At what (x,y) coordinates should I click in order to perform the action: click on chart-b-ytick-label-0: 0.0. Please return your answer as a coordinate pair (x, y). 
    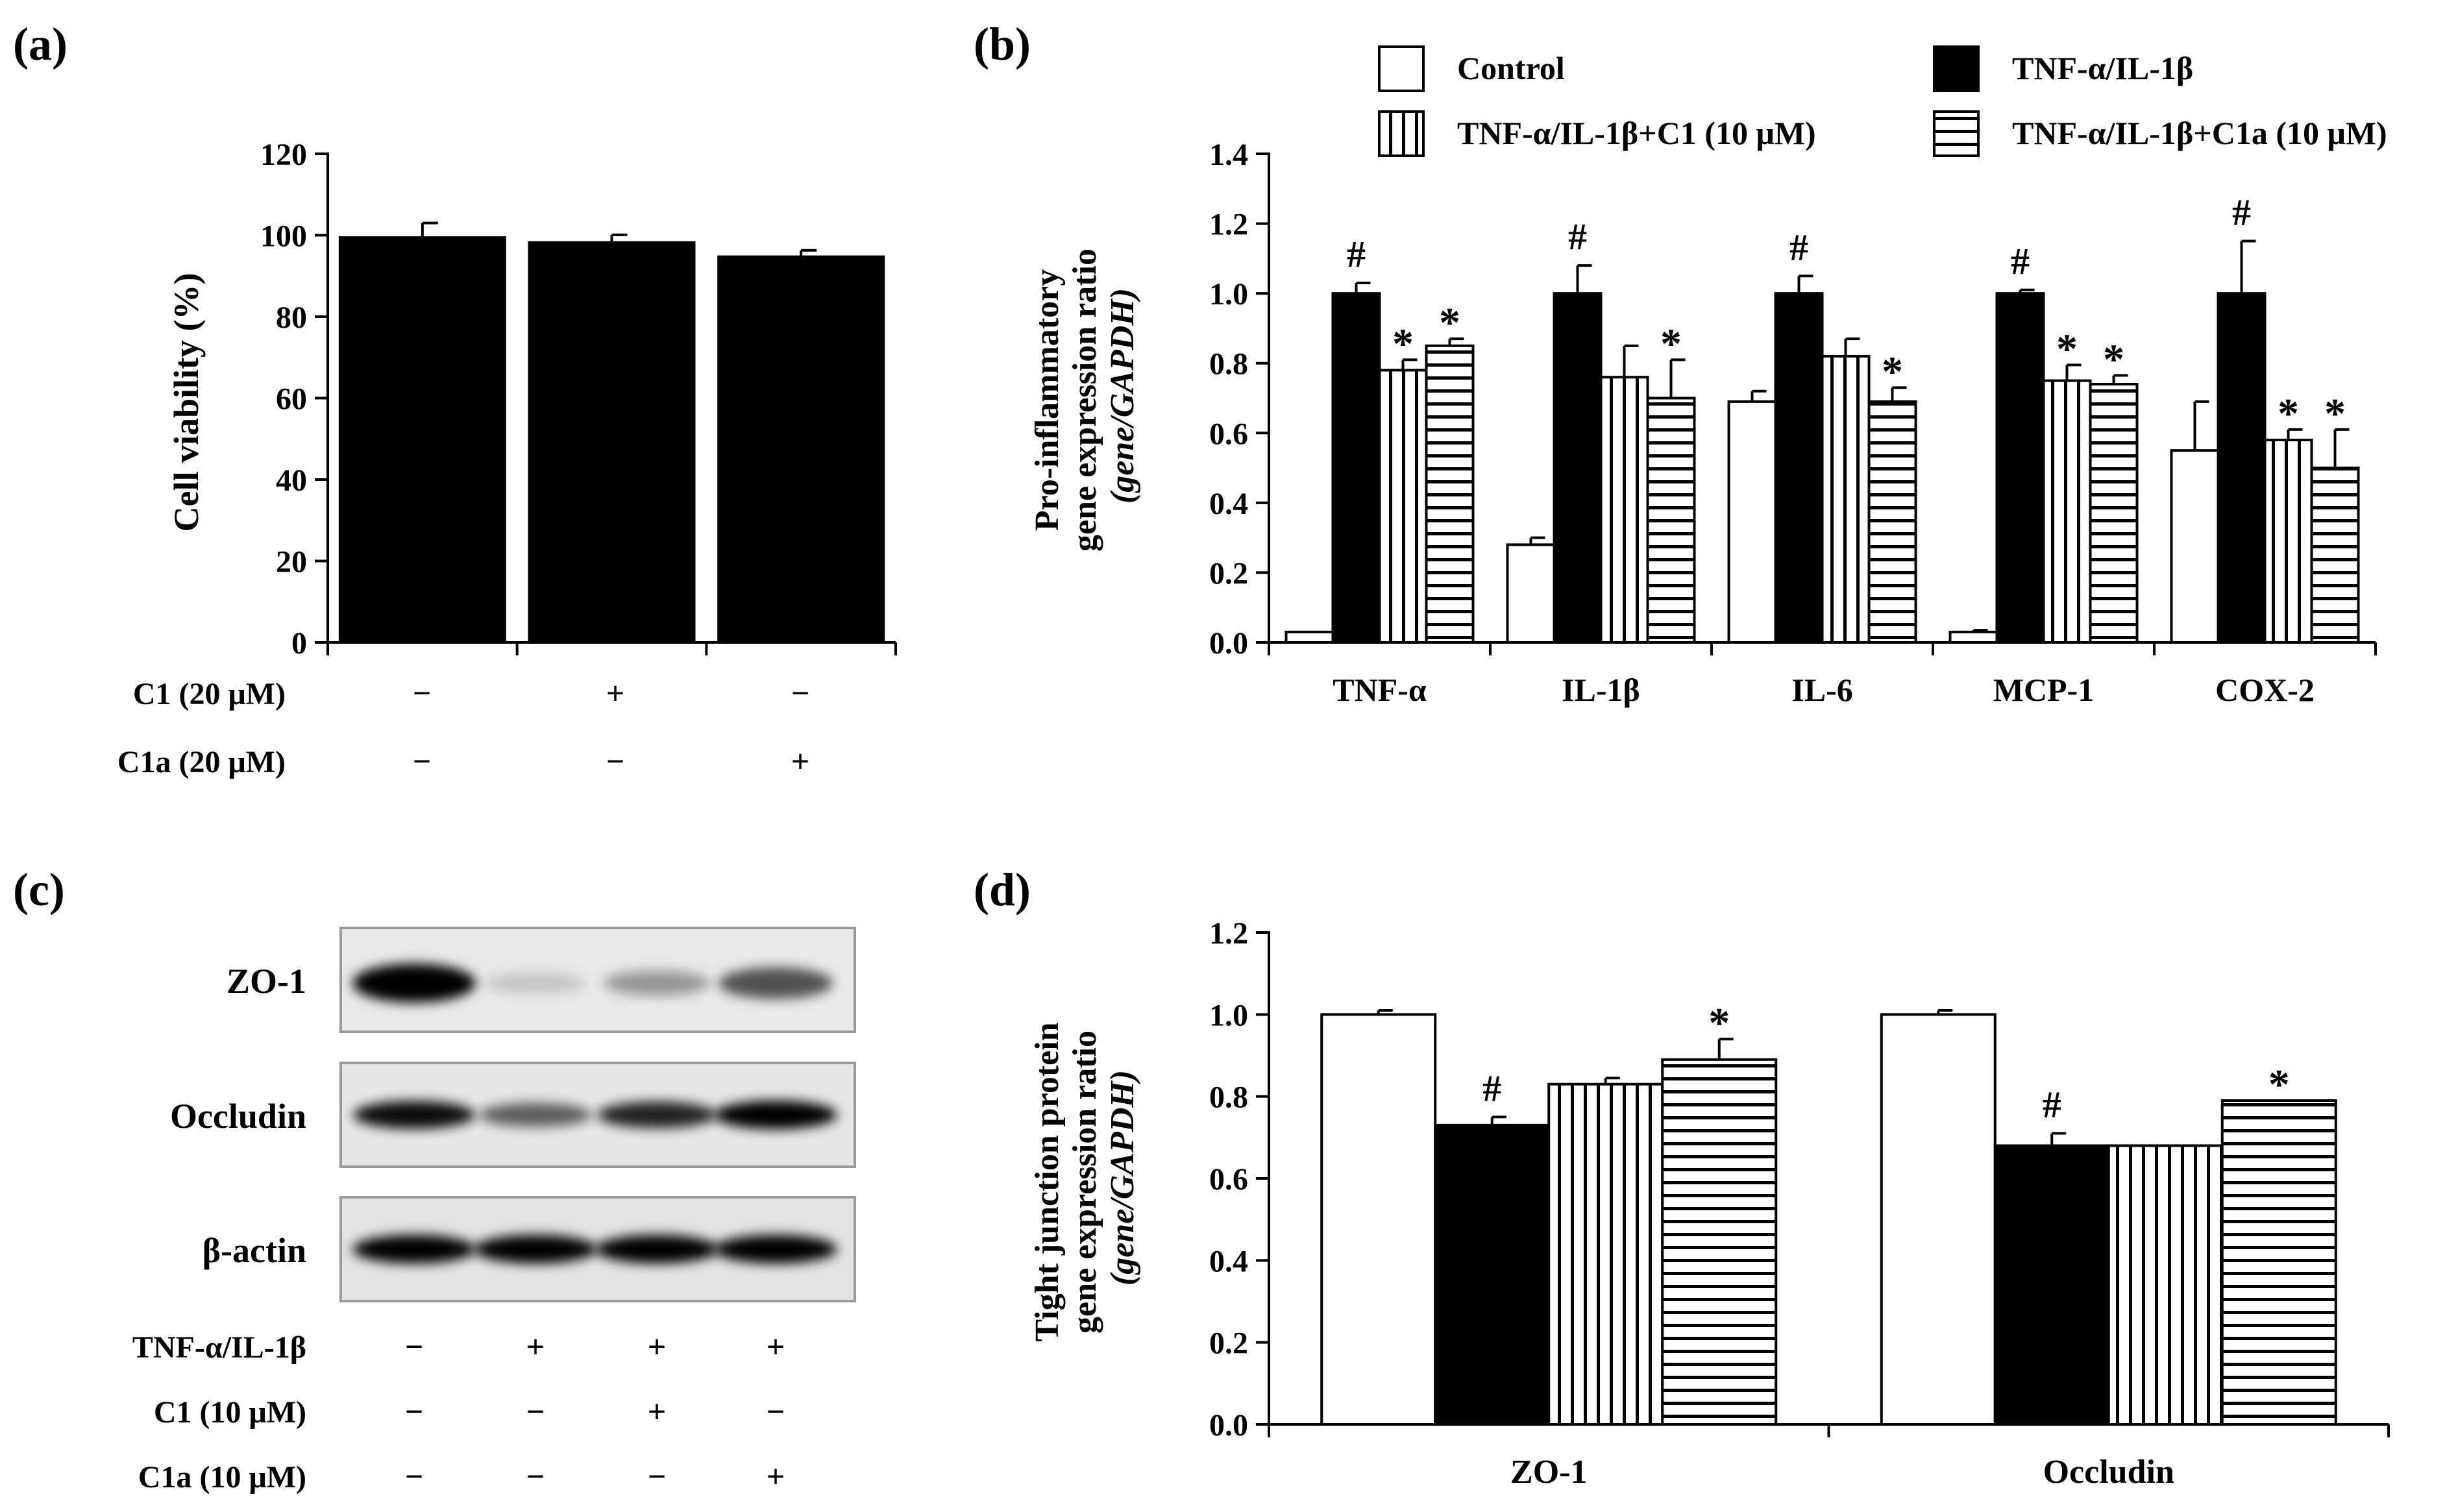
    Looking at the image, I should click on (1228, 643).